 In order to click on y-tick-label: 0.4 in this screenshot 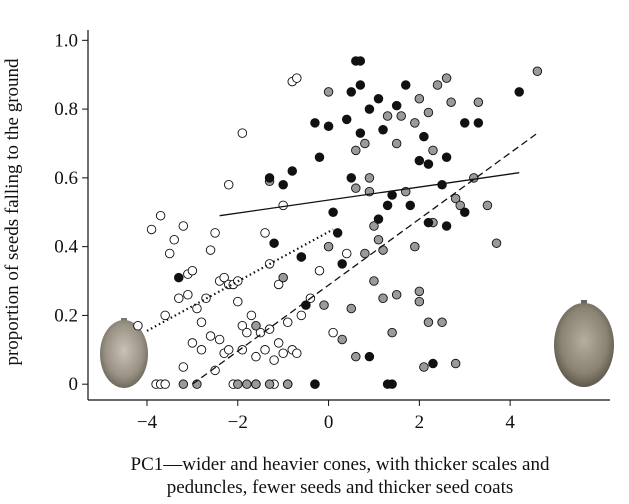, I will do `click(66, 247)`.